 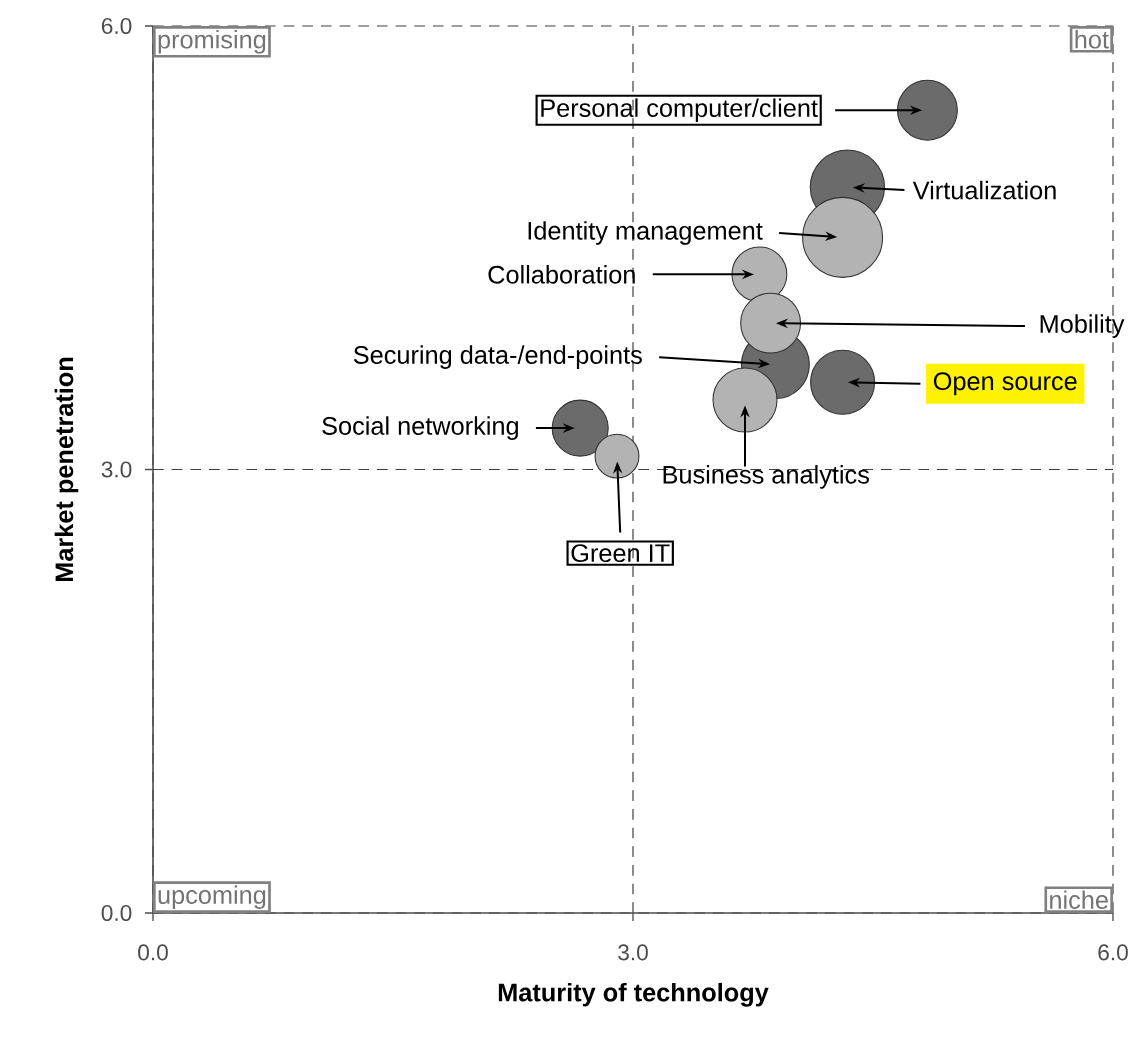 What do you see at coordinates (116, 469) in the screenshot?
I see `y-tick-label: 3.0` at bounding box center [116, 469].